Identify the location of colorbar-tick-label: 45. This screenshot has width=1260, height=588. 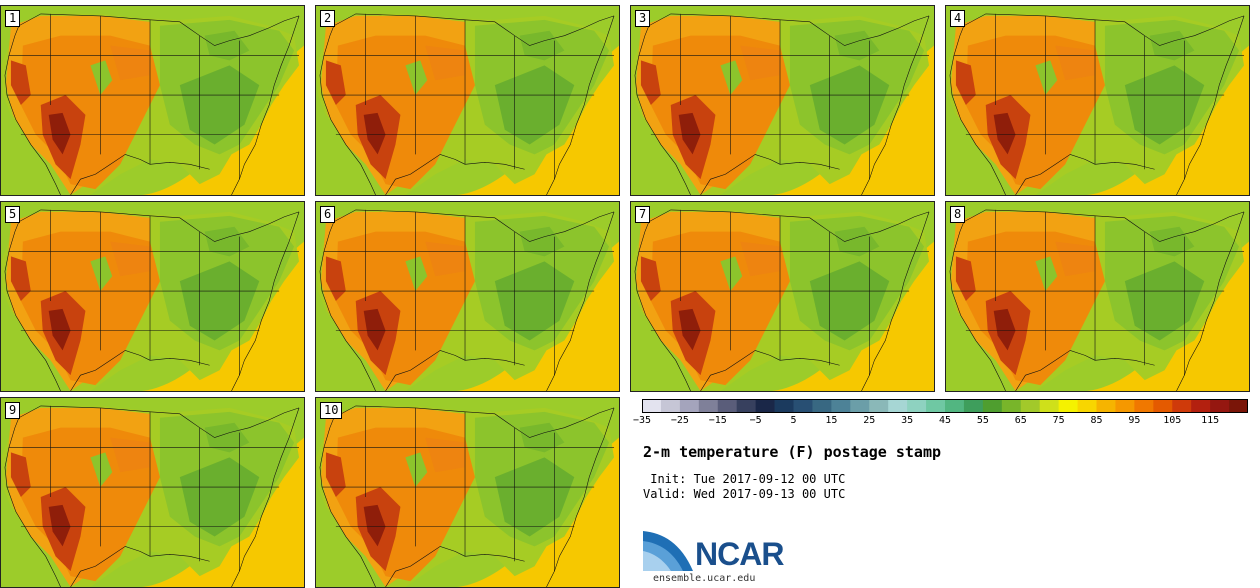
(945, 420).